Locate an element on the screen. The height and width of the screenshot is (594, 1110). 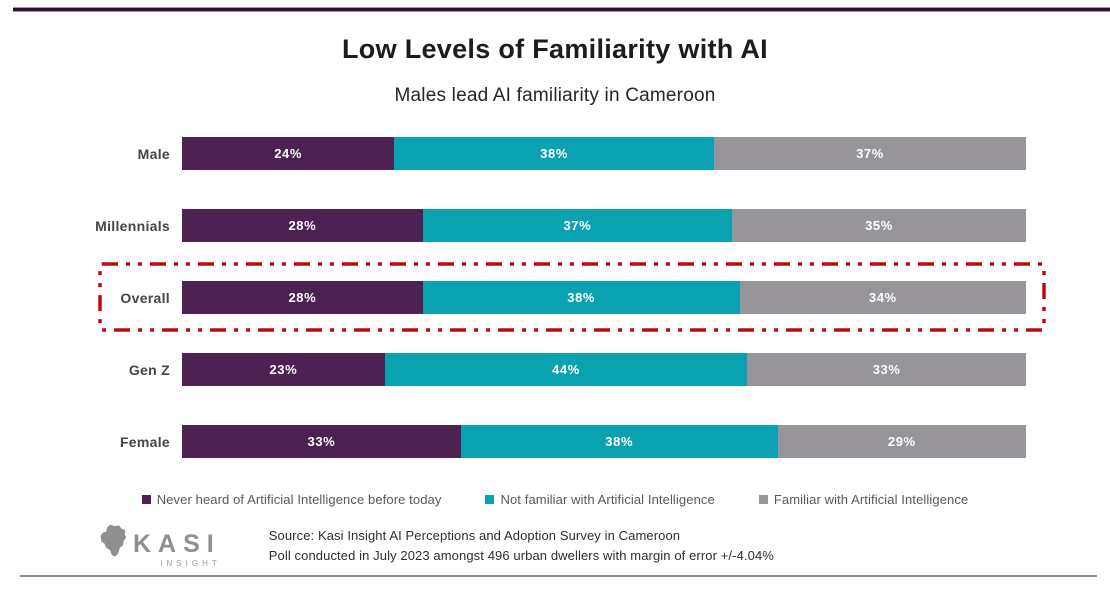
category-label: Overall is located at coordinates (145, 297).